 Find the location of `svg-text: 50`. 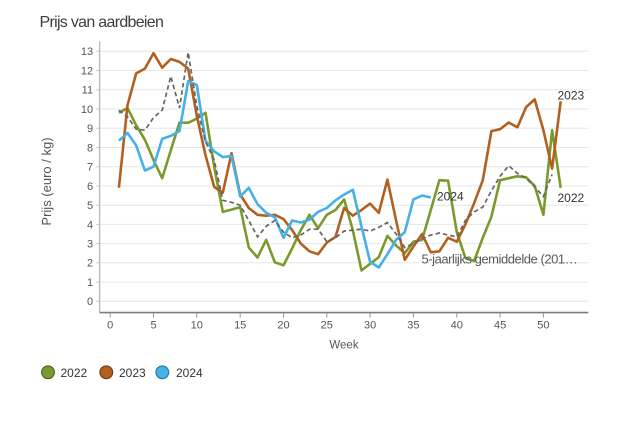

svg-text: 50 is located at coordinates (543, 326).